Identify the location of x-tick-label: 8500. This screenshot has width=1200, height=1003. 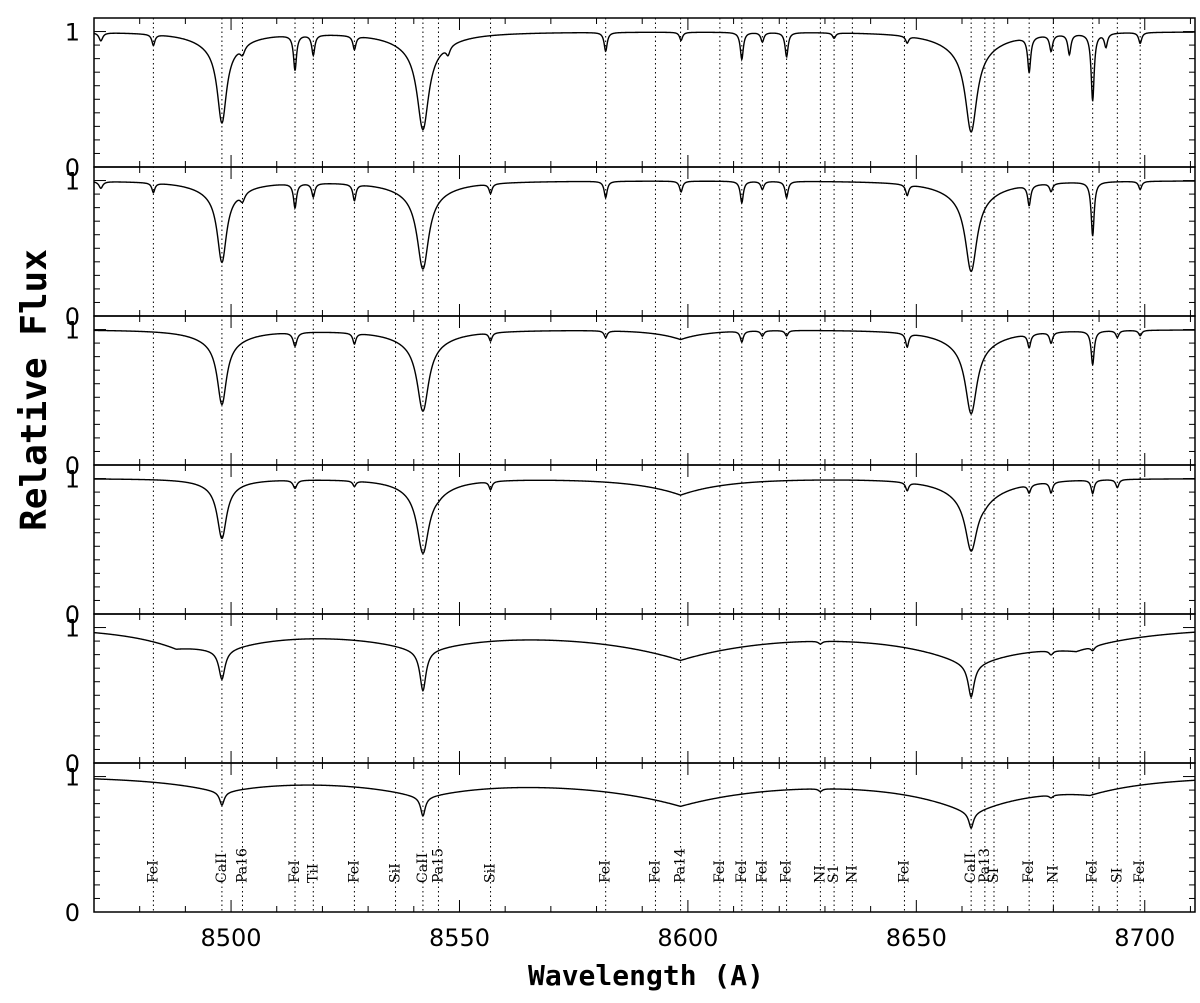
(231, 938).